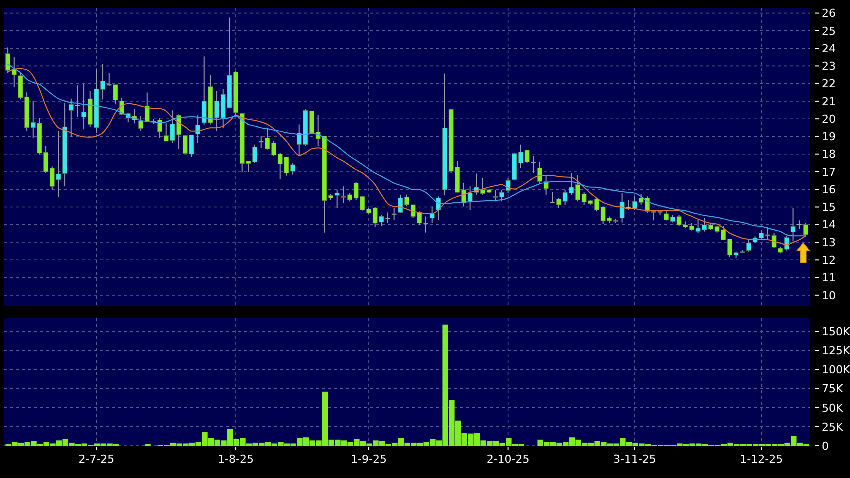 This screenshot has width=850, height=478. Describe the element at coordinates (829, 189) in the screenshot. I see `y-tick-label: 16` at that location.